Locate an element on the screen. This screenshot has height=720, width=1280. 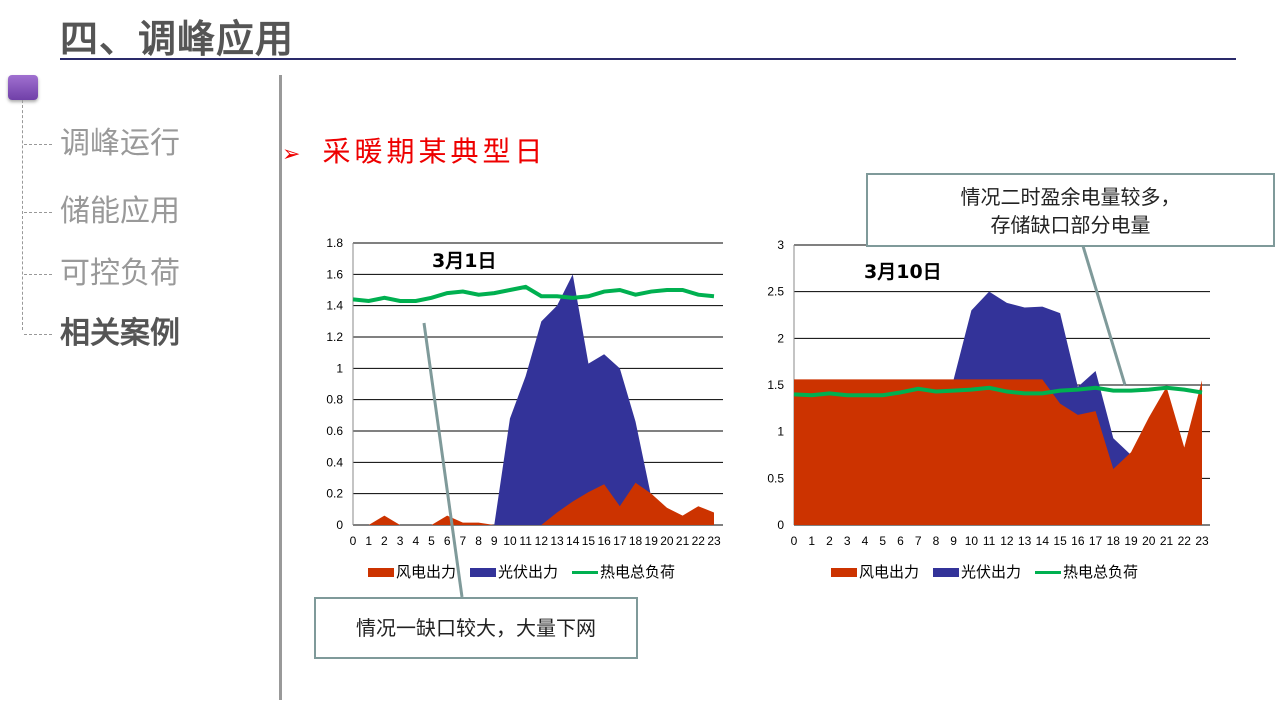
vertical-divider is located at coordinates (280, 387).